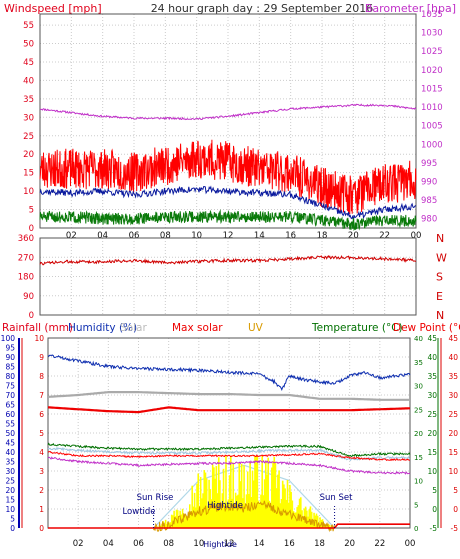 This screenshot has height=559, width=460. I want to click on humidity-tick-30: 30, so click(10, 471).